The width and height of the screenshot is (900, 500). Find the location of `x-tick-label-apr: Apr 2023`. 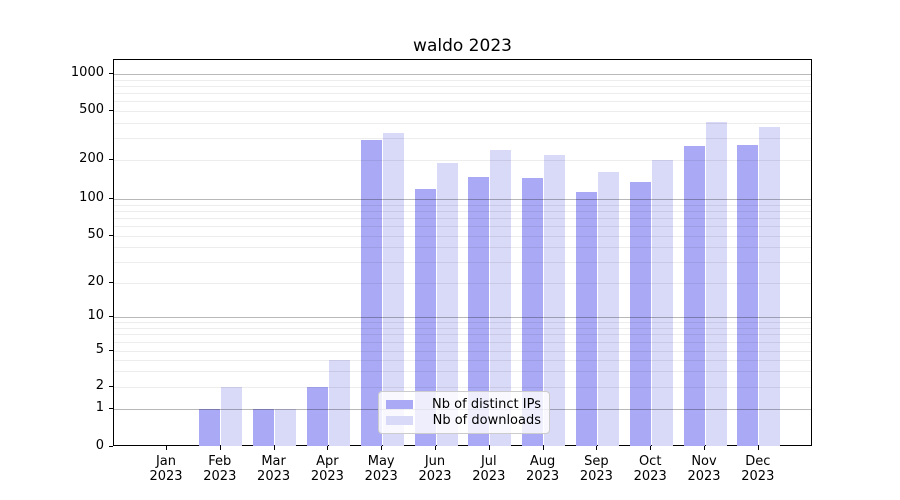

x-tick-label-apr: Apr 2023 is located at coordinates (327, 469).